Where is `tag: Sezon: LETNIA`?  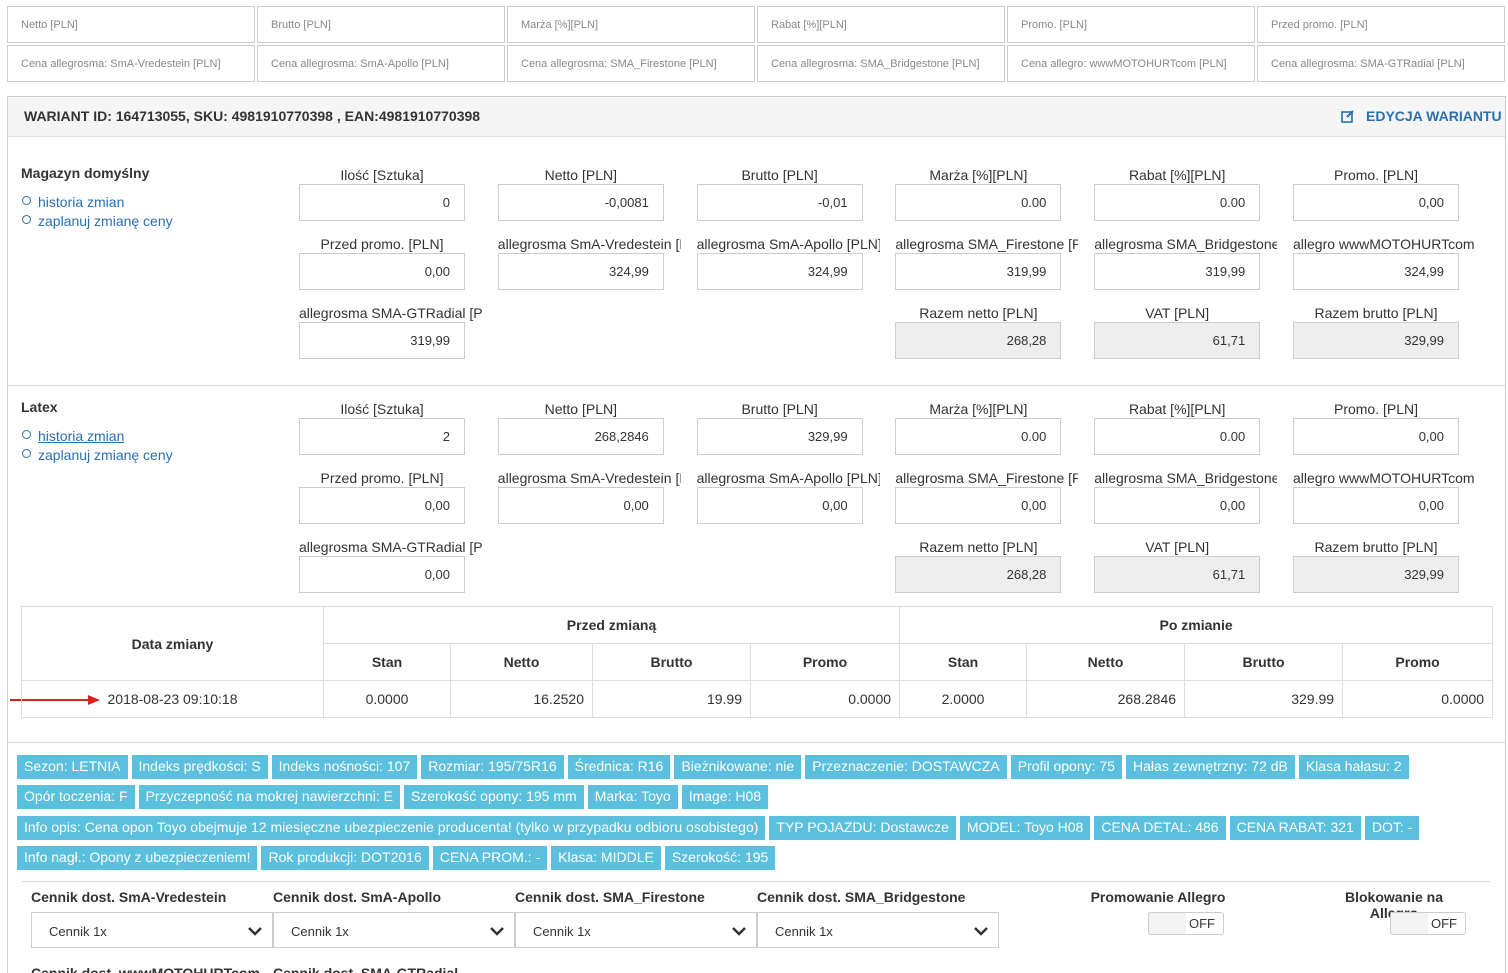 tag: Sezon: LETNIA is located at coordinates (72, 767).